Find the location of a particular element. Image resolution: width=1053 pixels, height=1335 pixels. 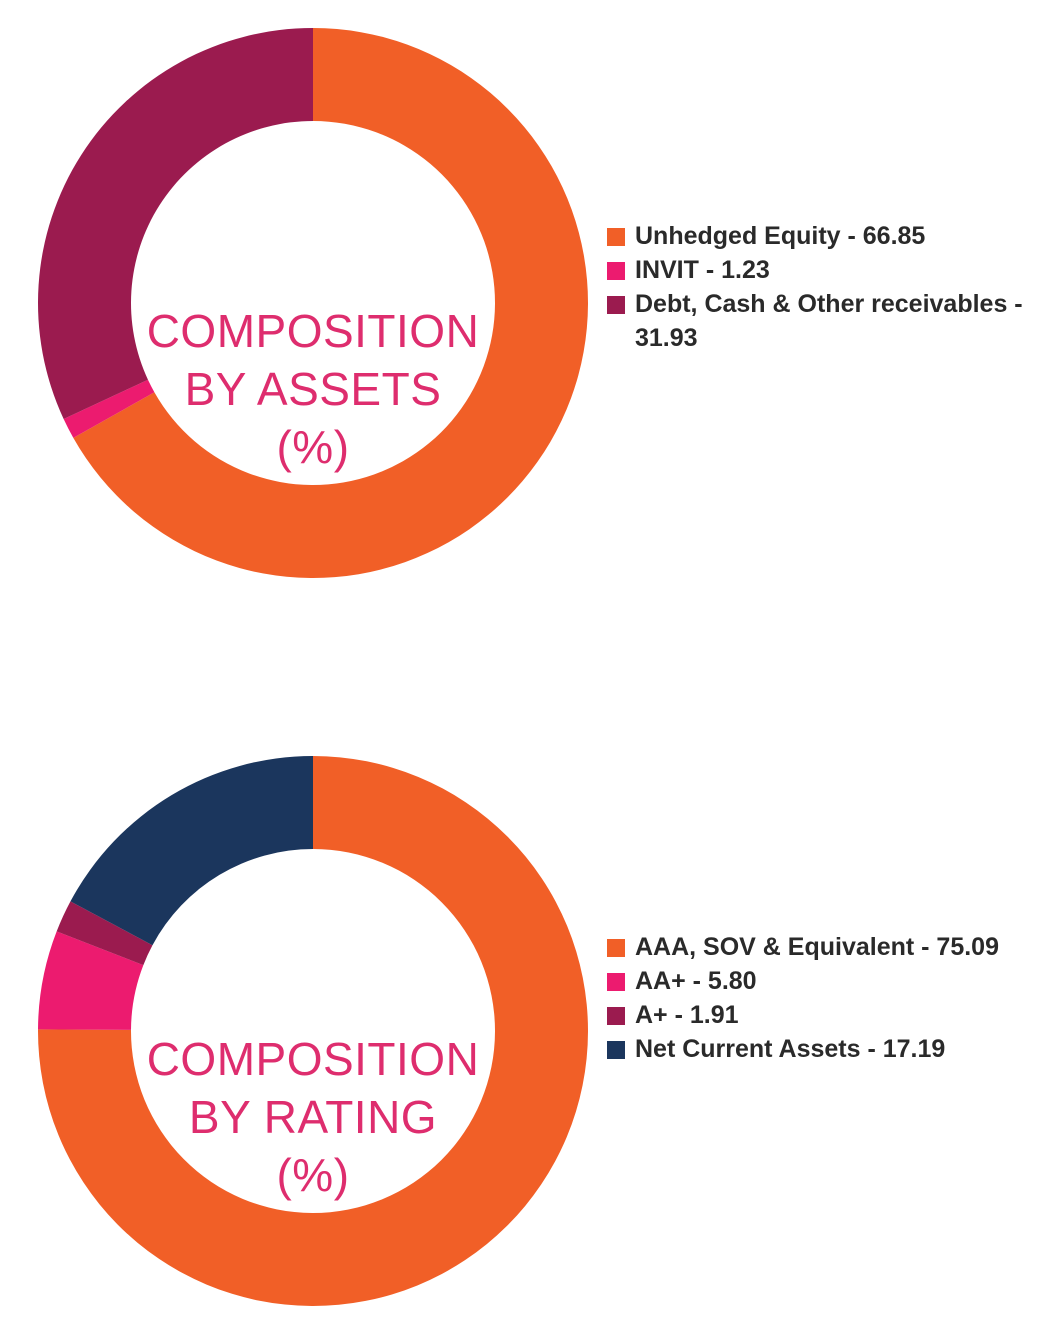

legend-item-unhedged-equity: Unhedged Equity - 66.85 is located at coordinates (827, 236).